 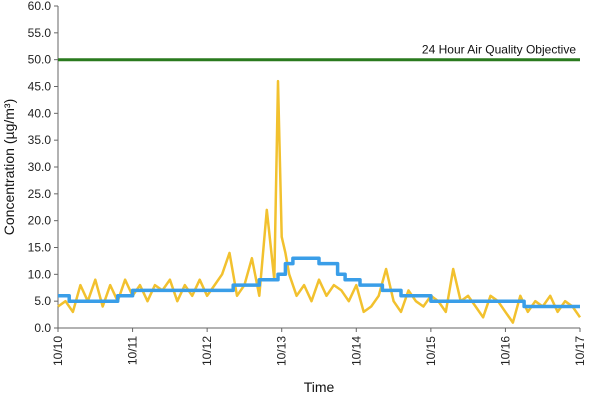 I want to click on y-tick-label: 25.0, so click(x=40, y=194).